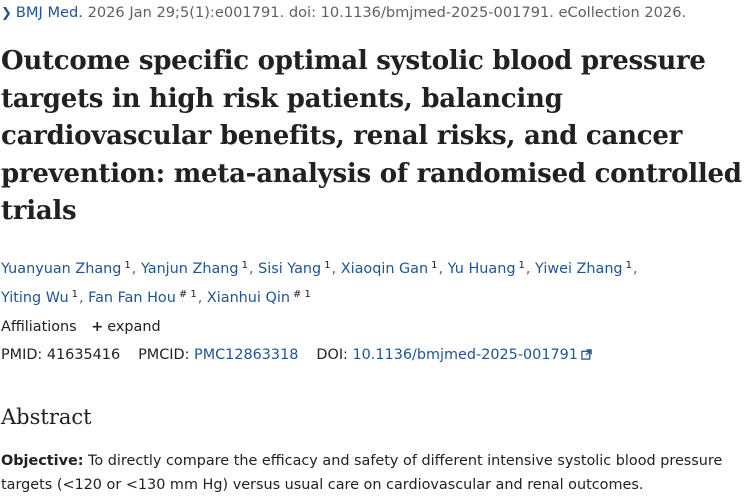  Describe the element at coordinates (83, 355) in the screenshot. I see `pmid-value: 41635416` at that location.